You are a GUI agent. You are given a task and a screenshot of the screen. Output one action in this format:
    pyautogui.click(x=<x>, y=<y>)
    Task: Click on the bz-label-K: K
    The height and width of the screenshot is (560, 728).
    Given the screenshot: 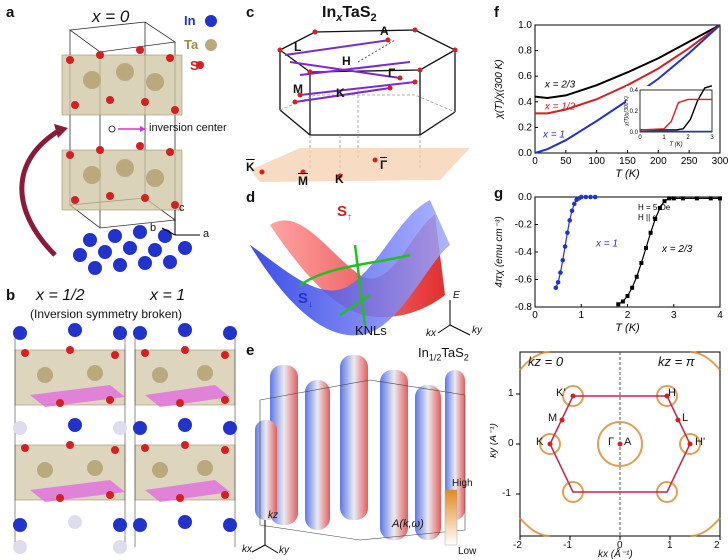 What is the action you would take?
    pyautogui.click(x=340, y=93)
    